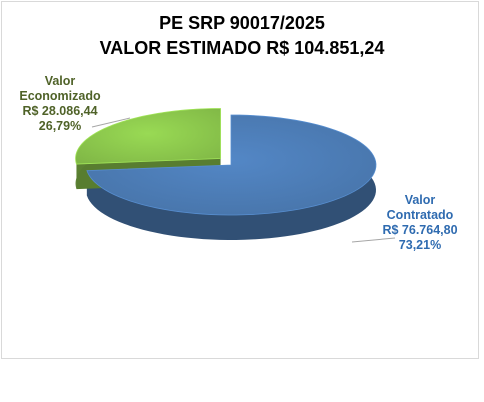  I want to click on slice-percent: 26,79%, so click(60, 126).